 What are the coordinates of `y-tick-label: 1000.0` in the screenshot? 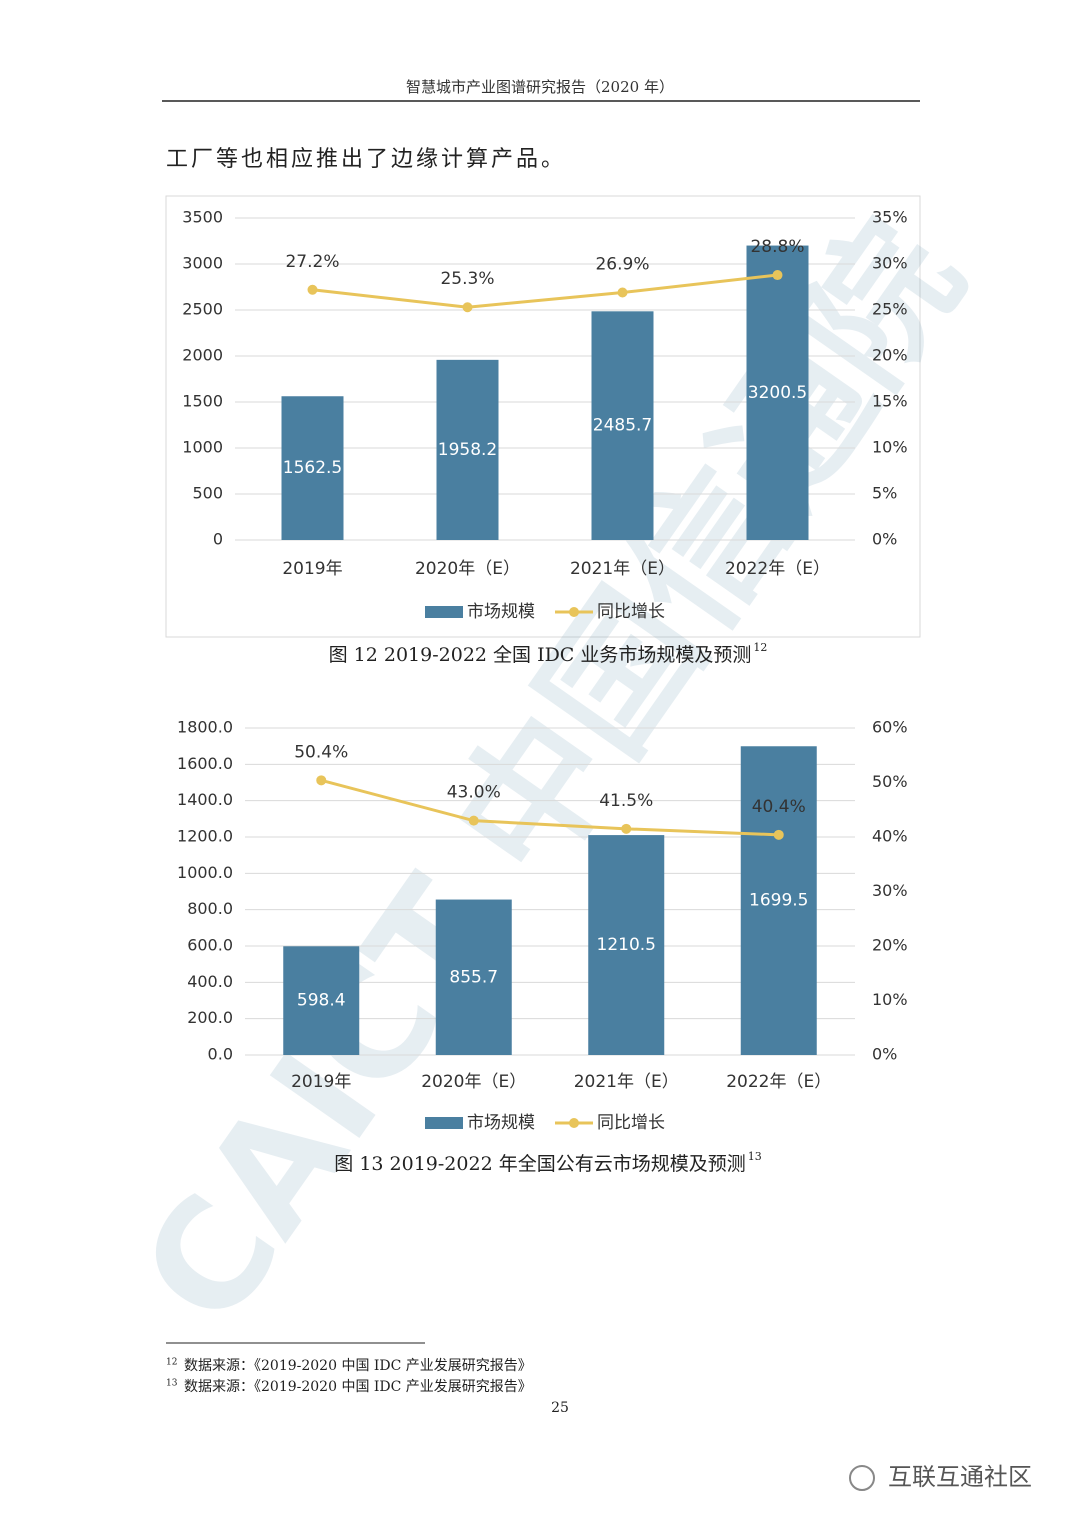 It's located at (205, 872).